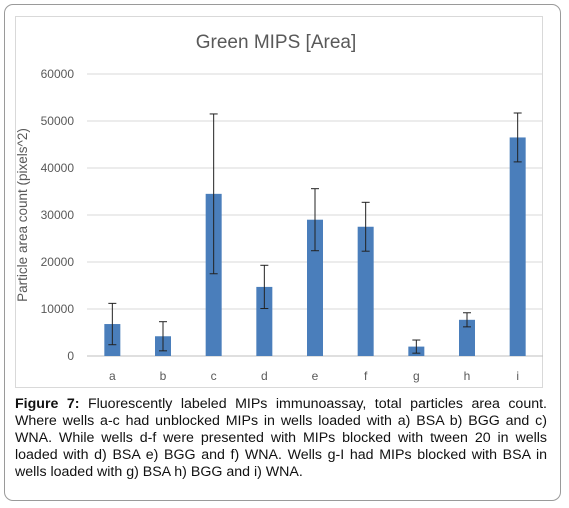 This screenshot has height=508, width=569. Describe the element at coordinates (467, 320) in the screenshot. I see `error-bar-h` at that location.